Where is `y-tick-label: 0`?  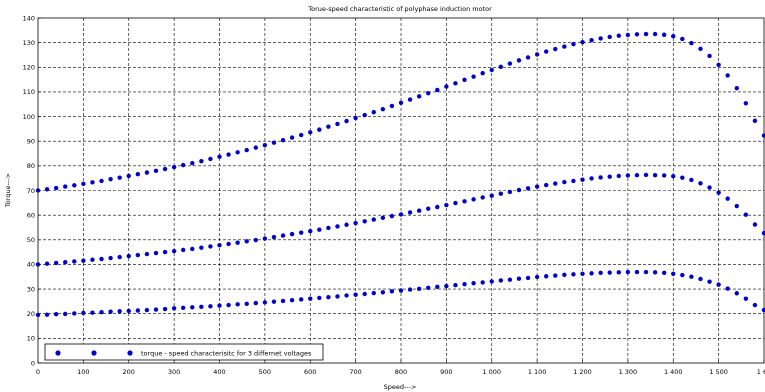 y-tick-label: 0 is located at coordinates (33, 363).